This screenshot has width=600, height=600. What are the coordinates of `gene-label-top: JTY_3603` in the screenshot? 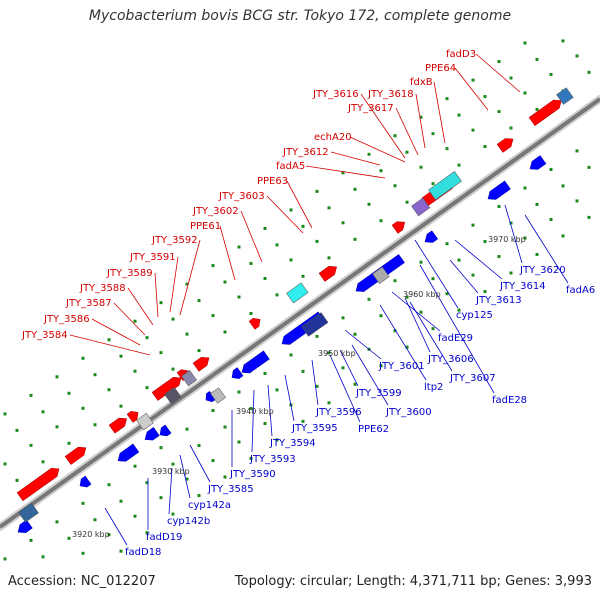 It's located at (241, 196).